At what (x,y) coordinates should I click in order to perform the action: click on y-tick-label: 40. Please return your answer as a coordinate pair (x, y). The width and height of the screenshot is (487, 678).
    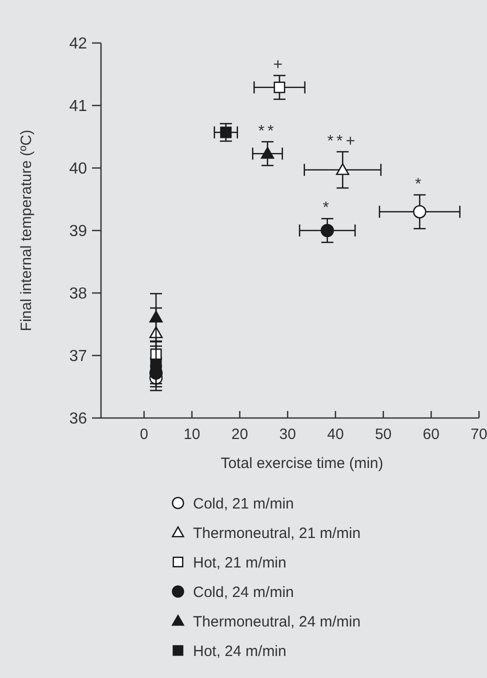
    Looking at the image, I should click on (78, 169).